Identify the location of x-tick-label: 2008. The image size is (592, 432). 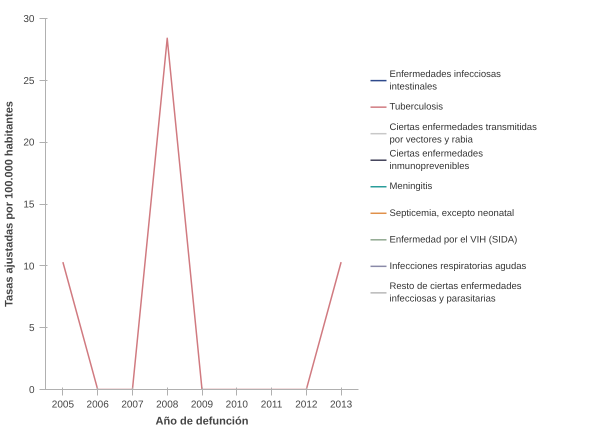
(167, 405).